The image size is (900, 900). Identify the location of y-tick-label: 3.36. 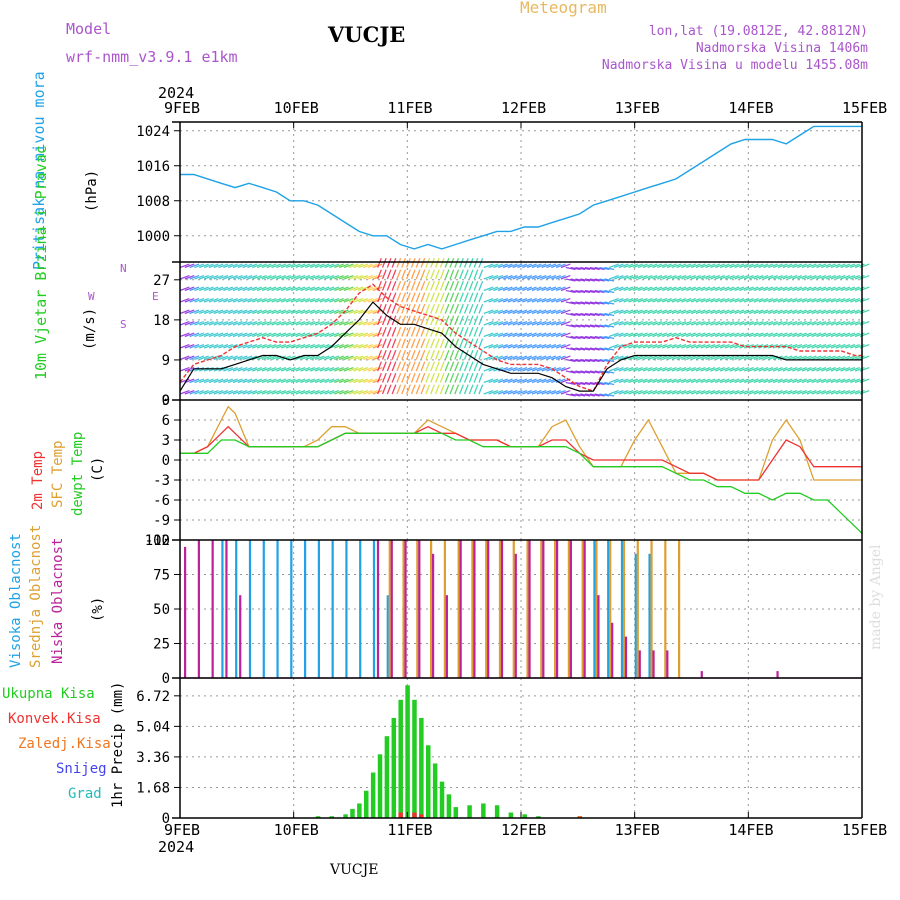
(153, 758).